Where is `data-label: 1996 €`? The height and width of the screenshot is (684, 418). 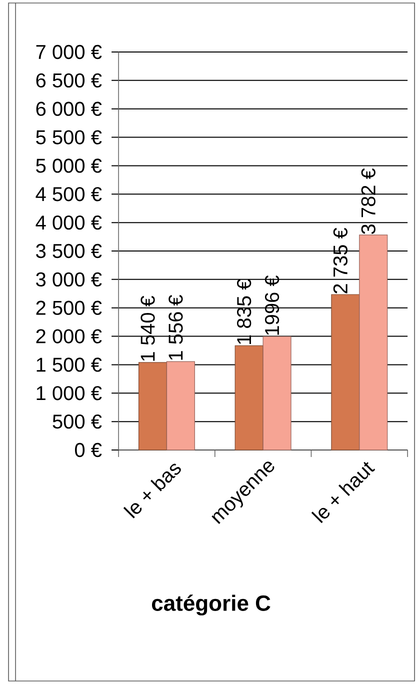 data-label: 1996 € is located at coordinates (272, 305).